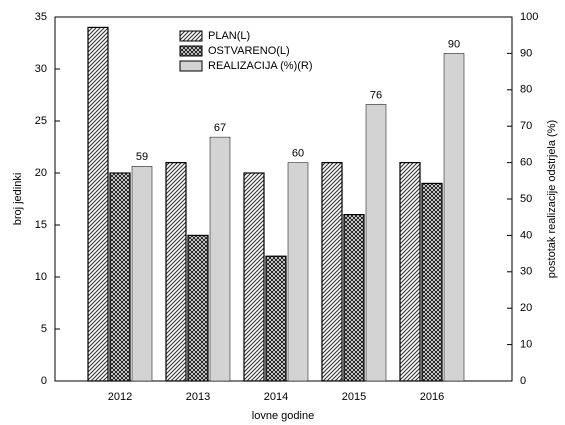 The image size is (565, 425). I want to click on legend-label: PLAN(L), so click(229, 36).